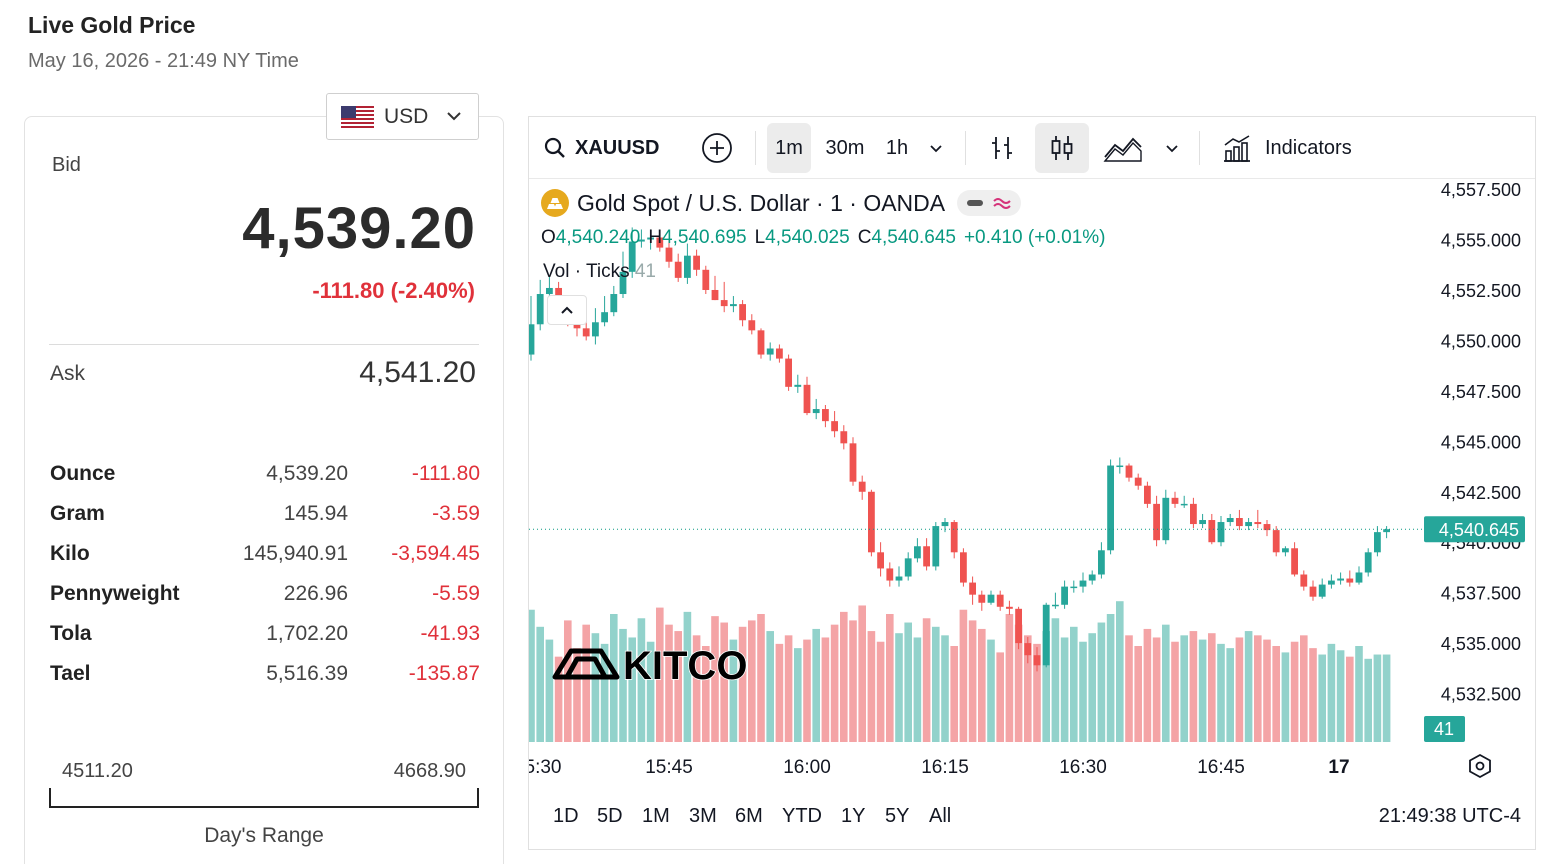  I want to click on range-3m: 3M, so click(703, 816).